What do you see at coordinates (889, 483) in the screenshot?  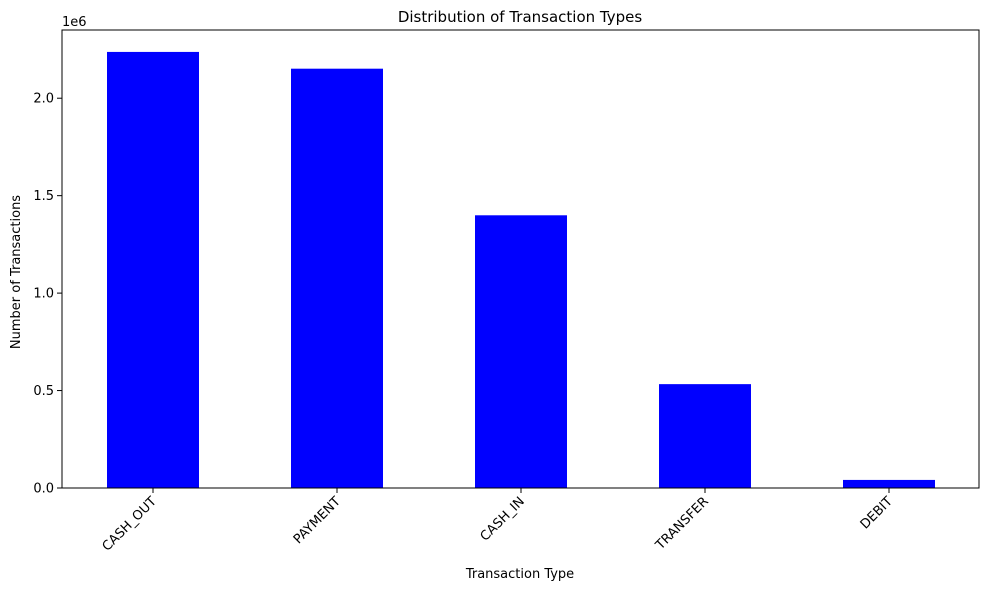 I see `bar-debit` at bounding box center [889, 483].